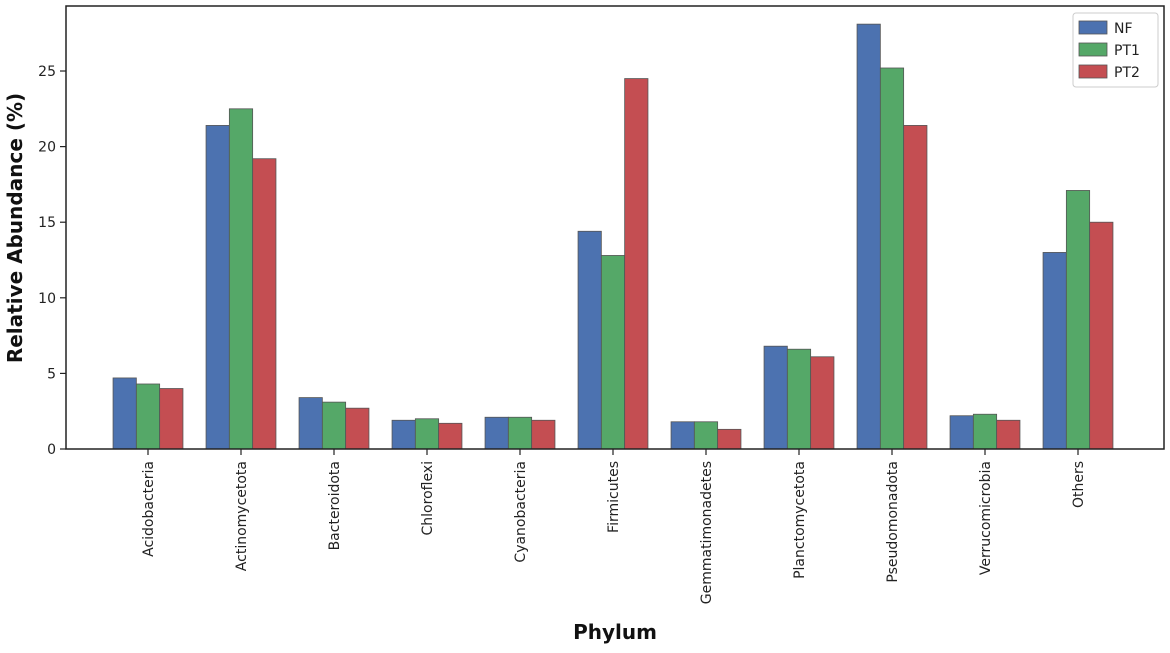  Describe the element at coordinates (589, 340) in the screenshot. I see `bar-nf-firmicutes` at that location.